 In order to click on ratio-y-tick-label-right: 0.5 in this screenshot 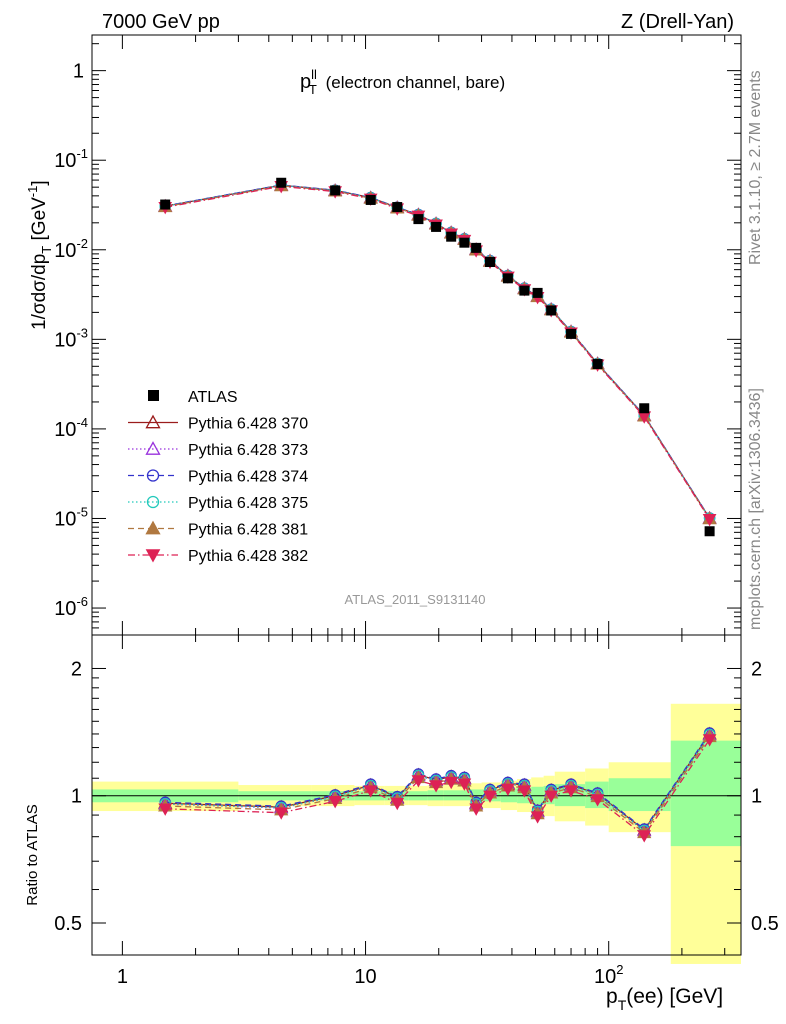, I will do `click(765, 924)`.